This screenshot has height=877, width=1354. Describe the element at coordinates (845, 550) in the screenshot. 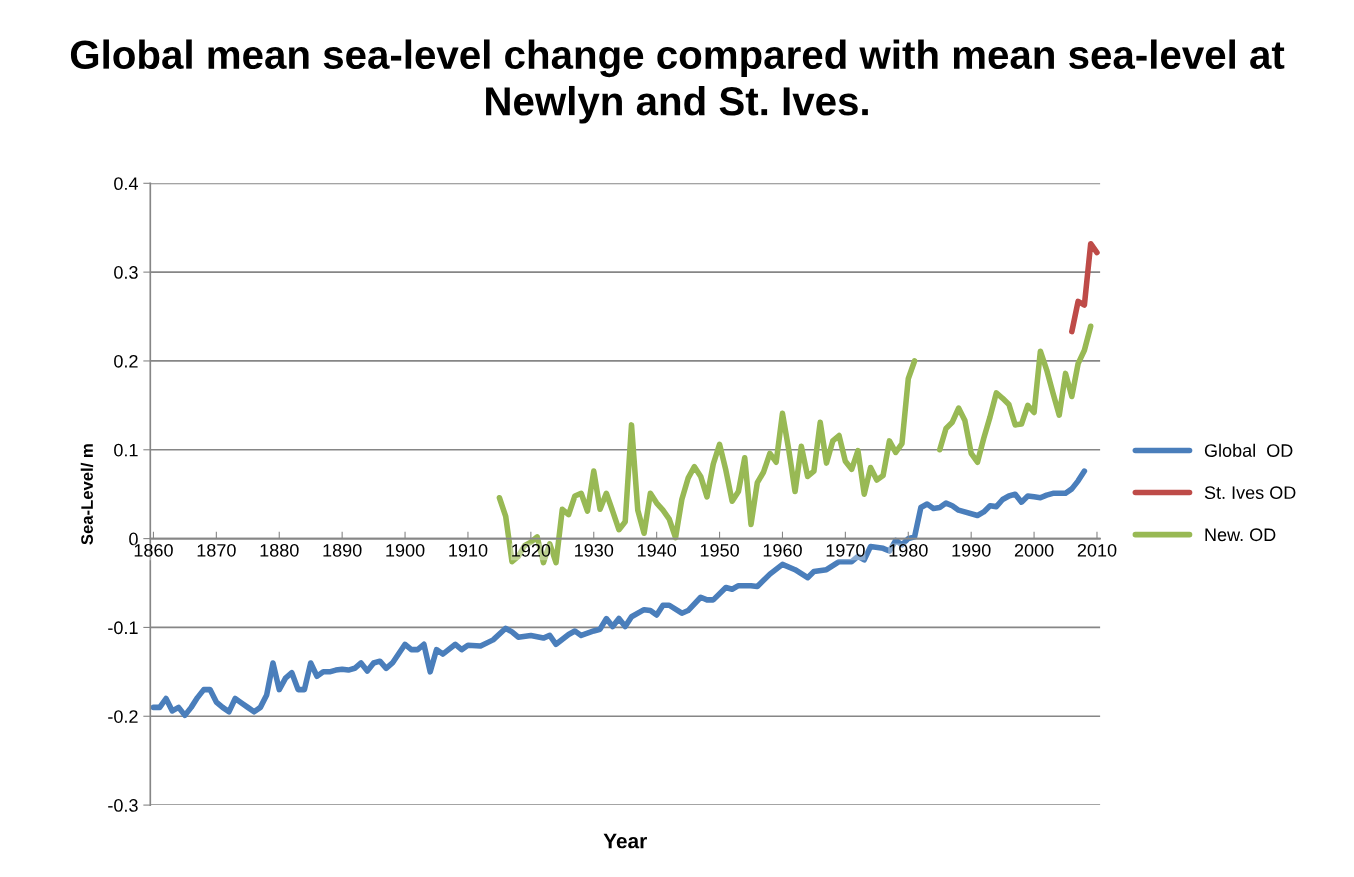

I see `x-tick-label: 1970` at that location.